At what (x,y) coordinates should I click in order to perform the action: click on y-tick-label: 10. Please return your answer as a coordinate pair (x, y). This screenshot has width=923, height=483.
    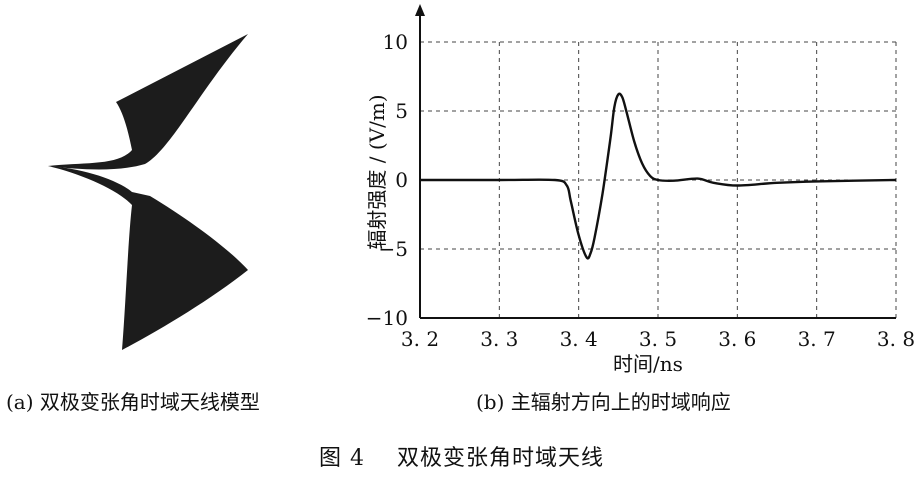
    Looking at the image, I should click on (395, 42).